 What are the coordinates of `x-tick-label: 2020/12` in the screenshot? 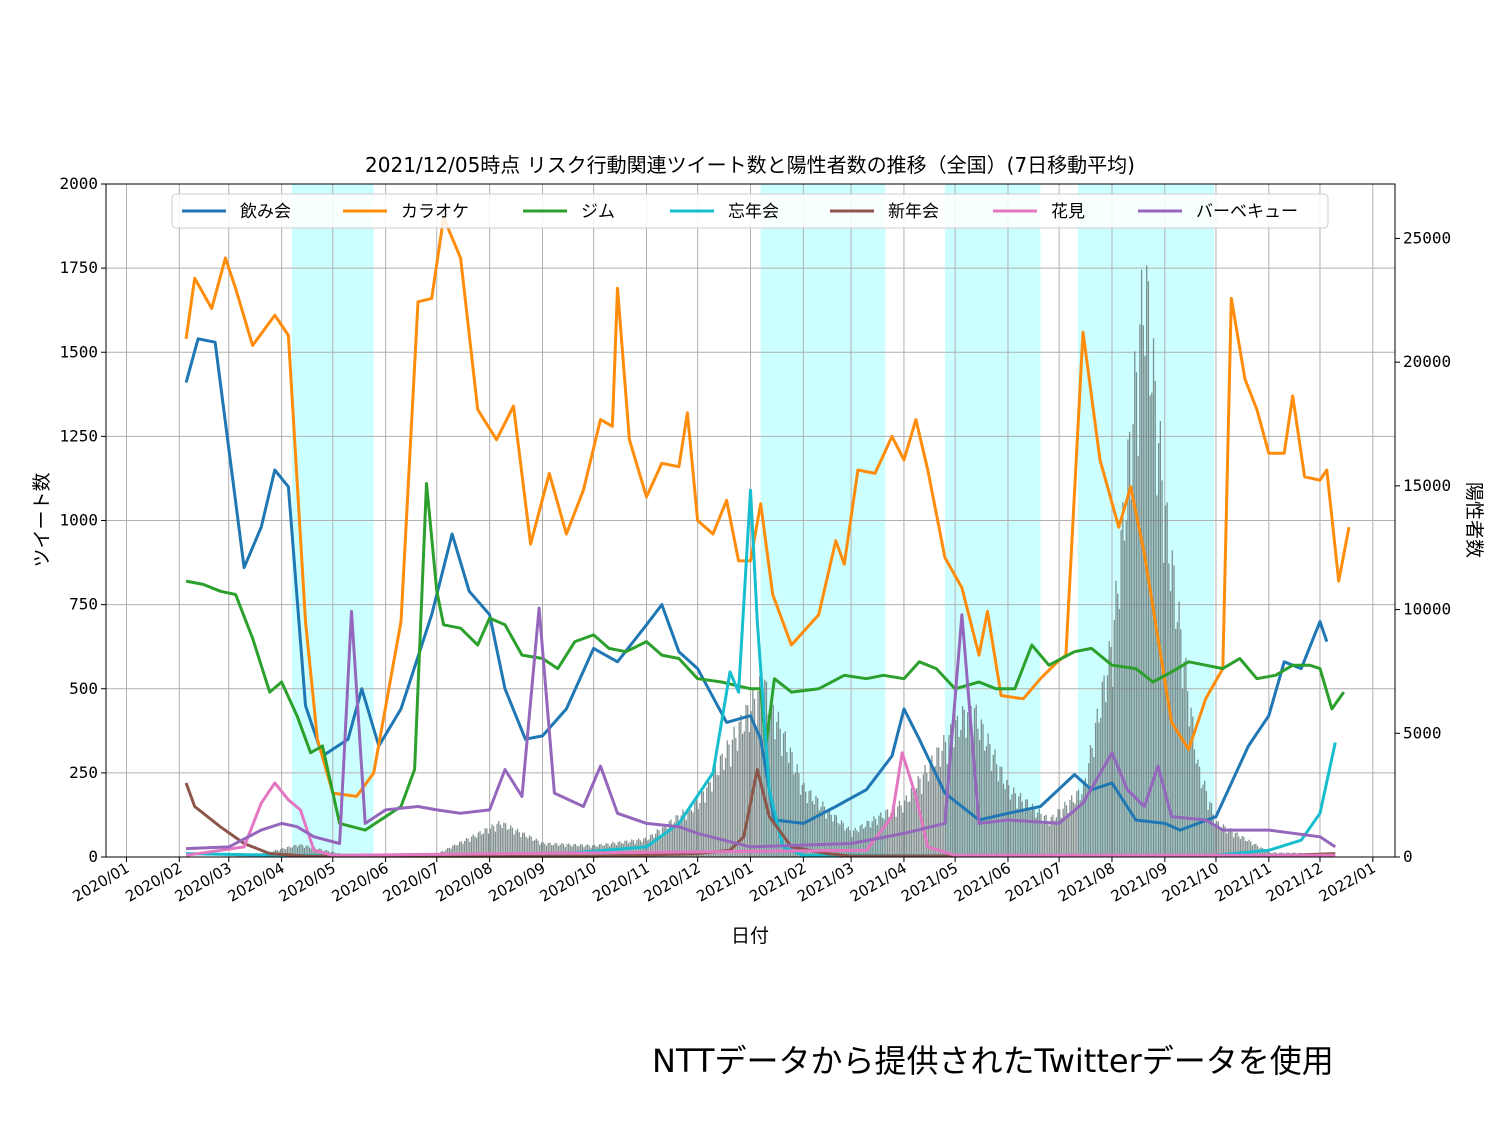 It's located at (672, 882).